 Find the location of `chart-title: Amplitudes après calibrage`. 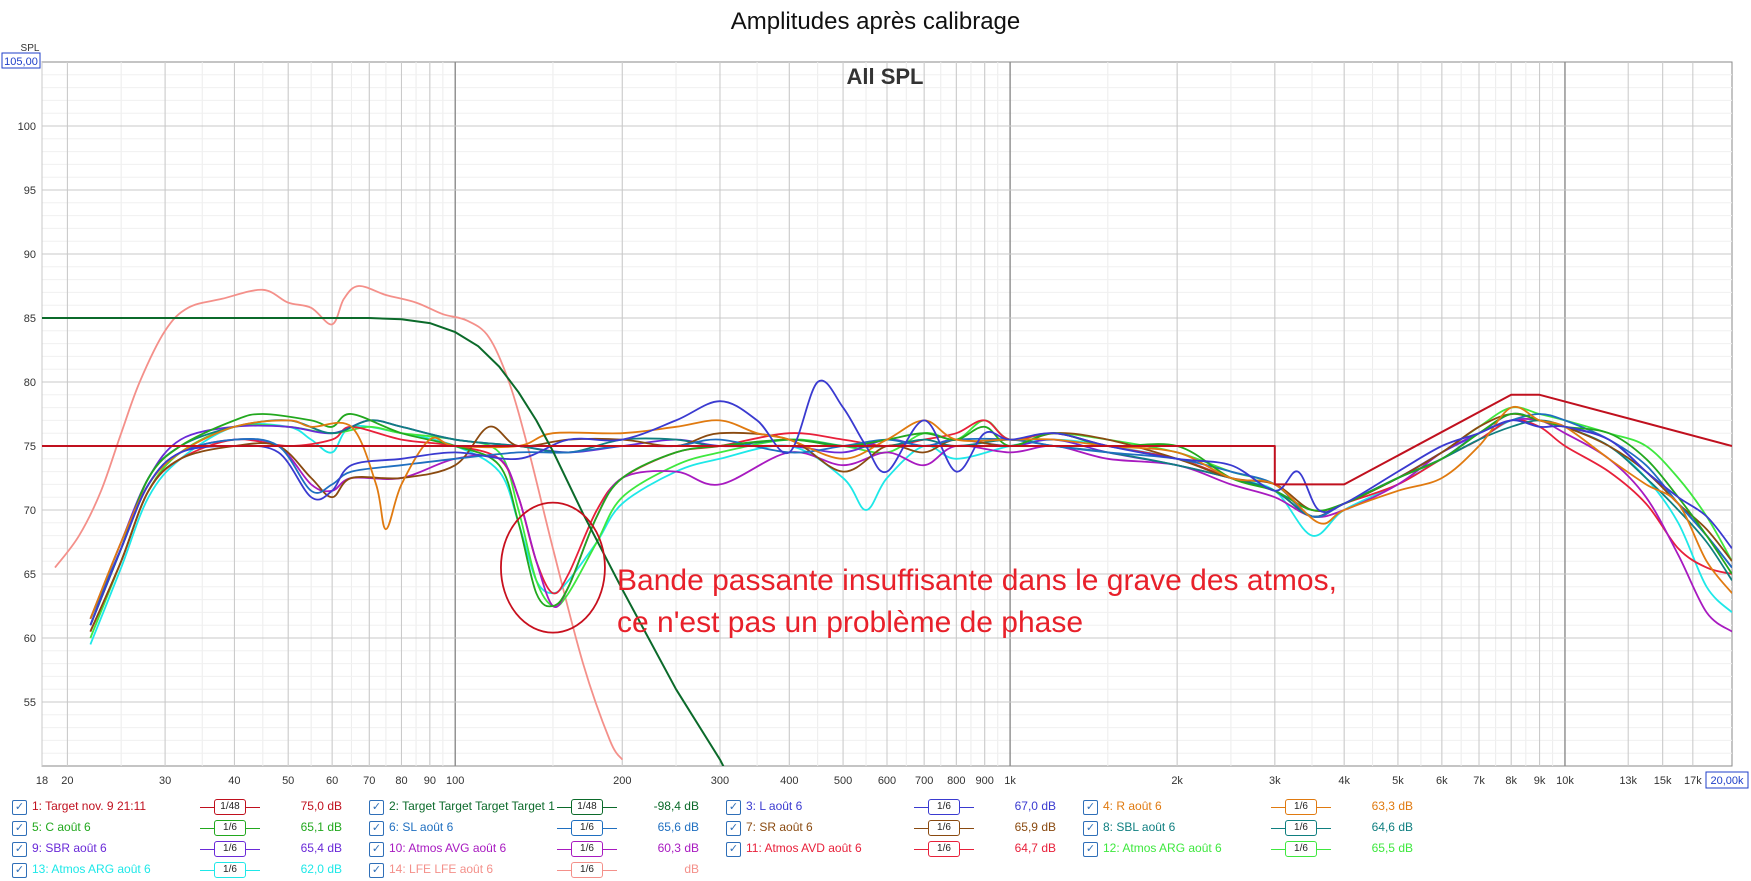

chart-title: Amplitudes après calibrage is located at coordinates (875, 21).